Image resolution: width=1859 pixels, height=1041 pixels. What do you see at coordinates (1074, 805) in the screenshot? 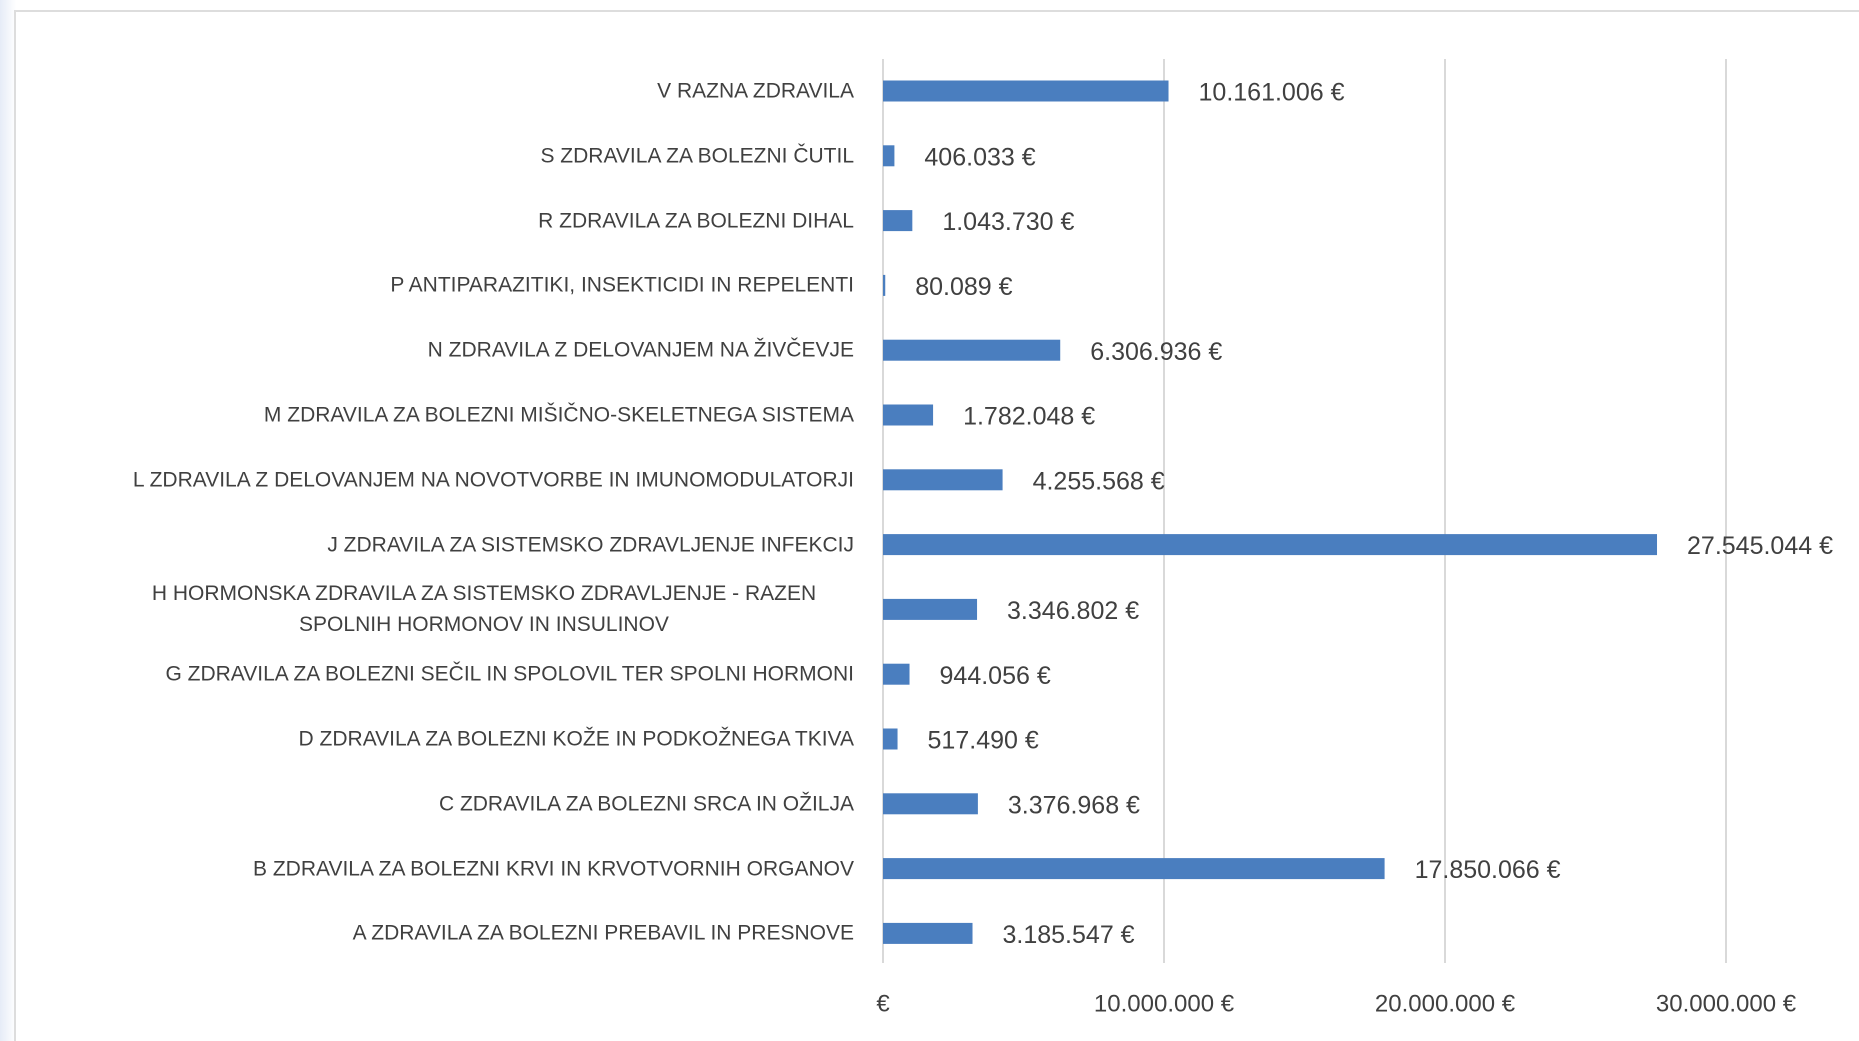
I see `value-label: 3.376.968 €` at bounding box center [1074, 805].